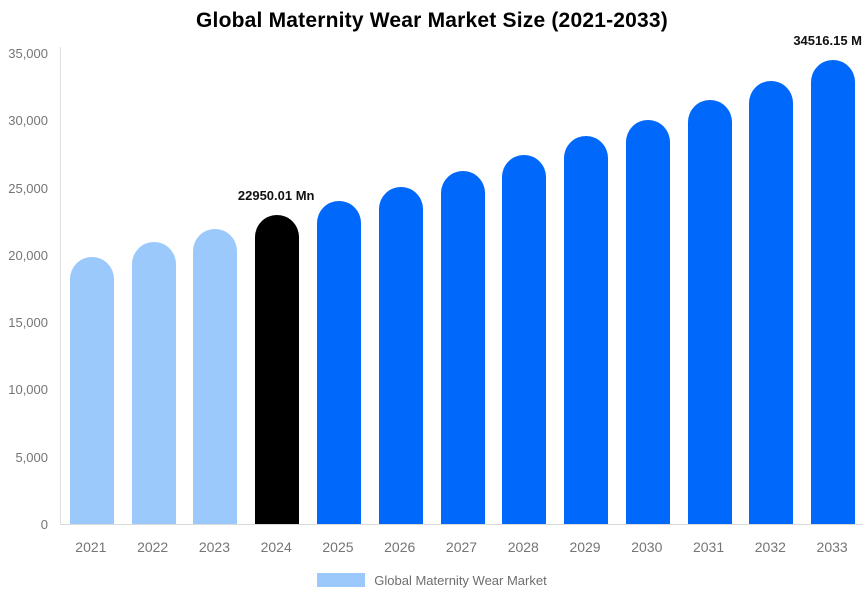  I want to click on legend-item: Global Maternity Wear Market, so click(432, 580).